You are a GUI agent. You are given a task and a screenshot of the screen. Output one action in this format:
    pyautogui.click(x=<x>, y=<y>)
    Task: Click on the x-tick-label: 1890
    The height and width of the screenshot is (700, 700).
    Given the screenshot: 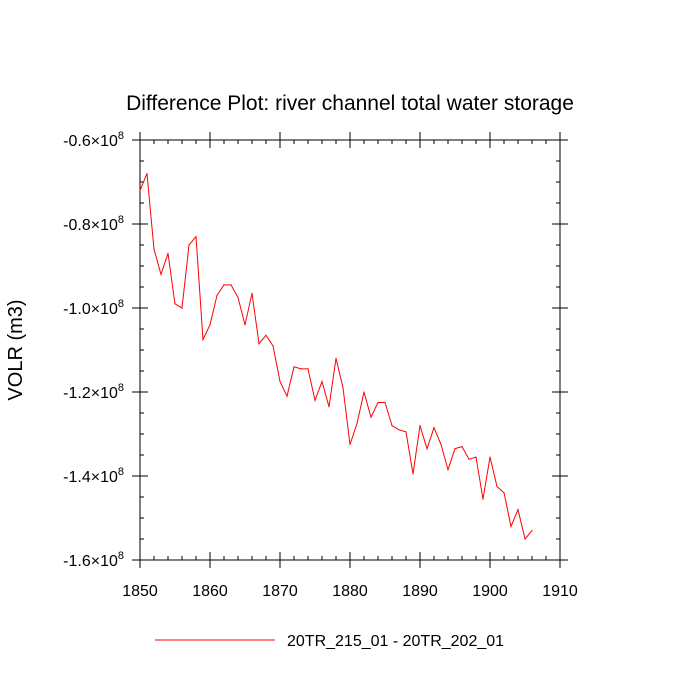 What is the action you would take?
    pyautogui.click(x=420, y=591)
    